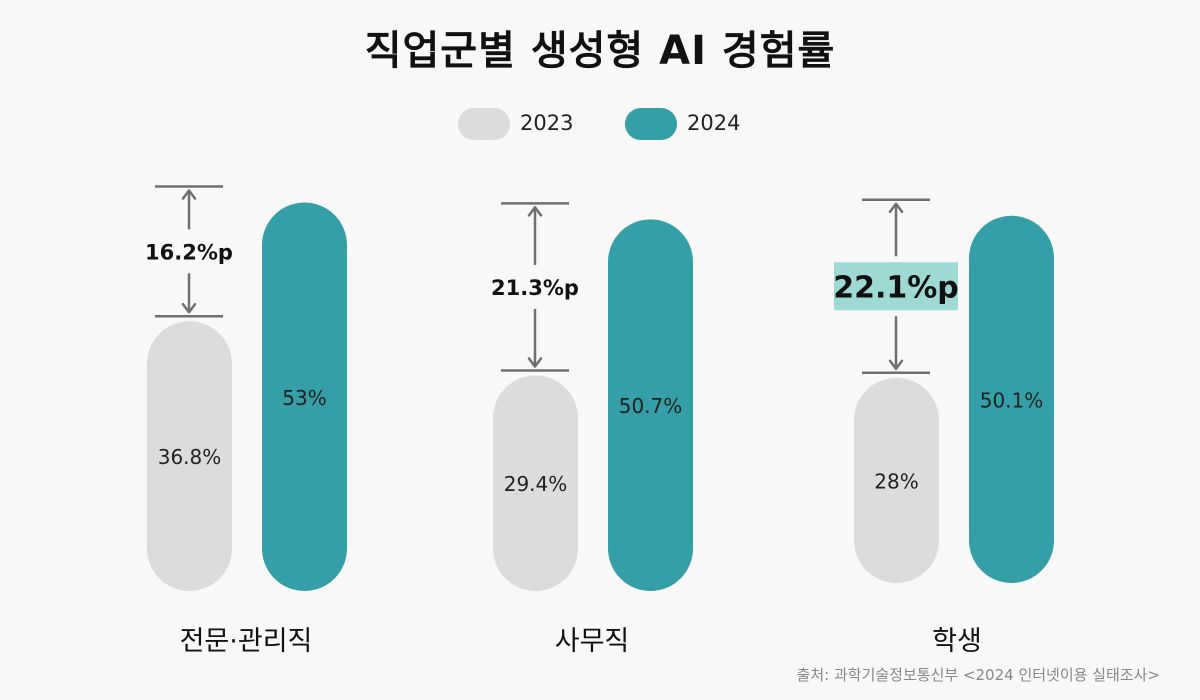 The width and height of the screenshot is (1200, 700). I want to click on value-label-2023-0: 36.8%, so click(190, 457).